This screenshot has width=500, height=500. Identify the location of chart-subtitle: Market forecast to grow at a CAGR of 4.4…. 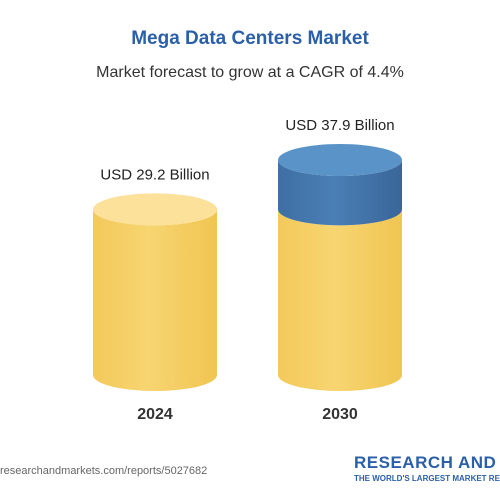
(250, 72).